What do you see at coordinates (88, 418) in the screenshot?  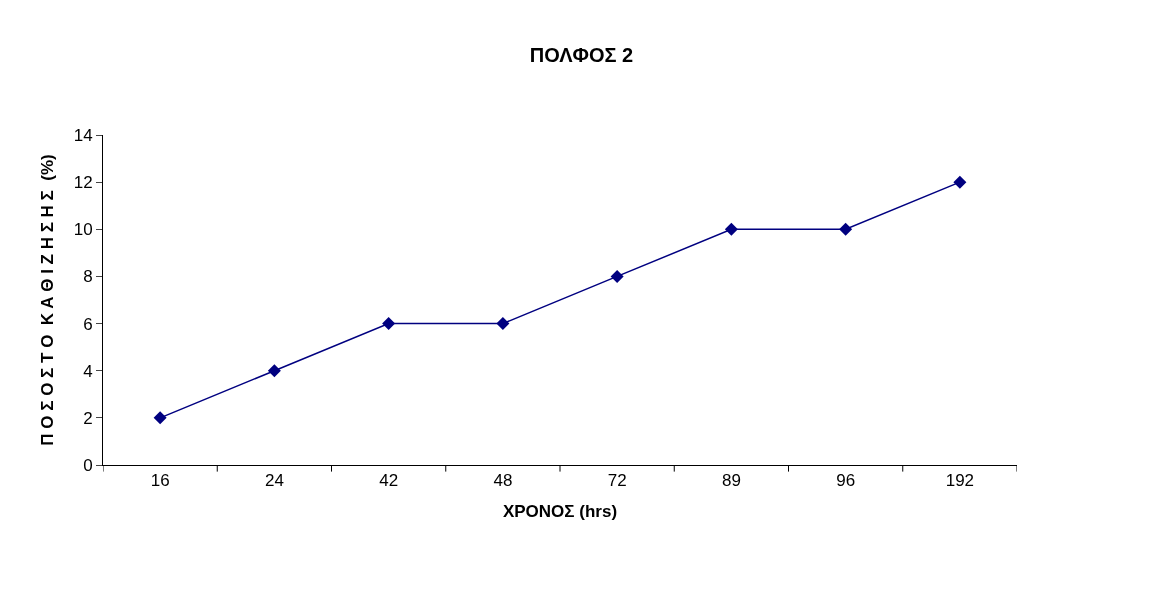 I see `y-tick-label: 2` at bounding box center [88, 418].